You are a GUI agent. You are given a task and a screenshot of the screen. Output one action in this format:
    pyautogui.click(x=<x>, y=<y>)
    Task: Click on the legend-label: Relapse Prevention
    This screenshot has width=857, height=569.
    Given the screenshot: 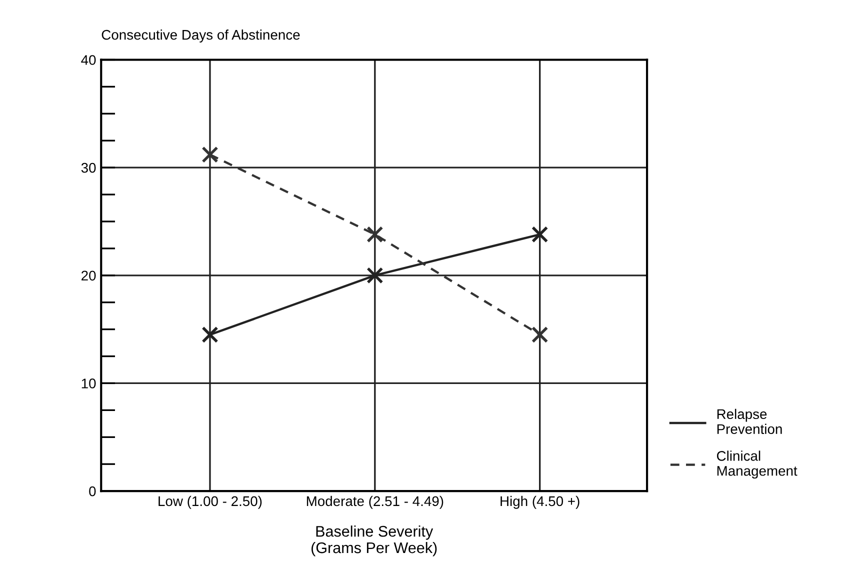 What is the action you would take?
    pyautogui.click(x=749, y=421)
    